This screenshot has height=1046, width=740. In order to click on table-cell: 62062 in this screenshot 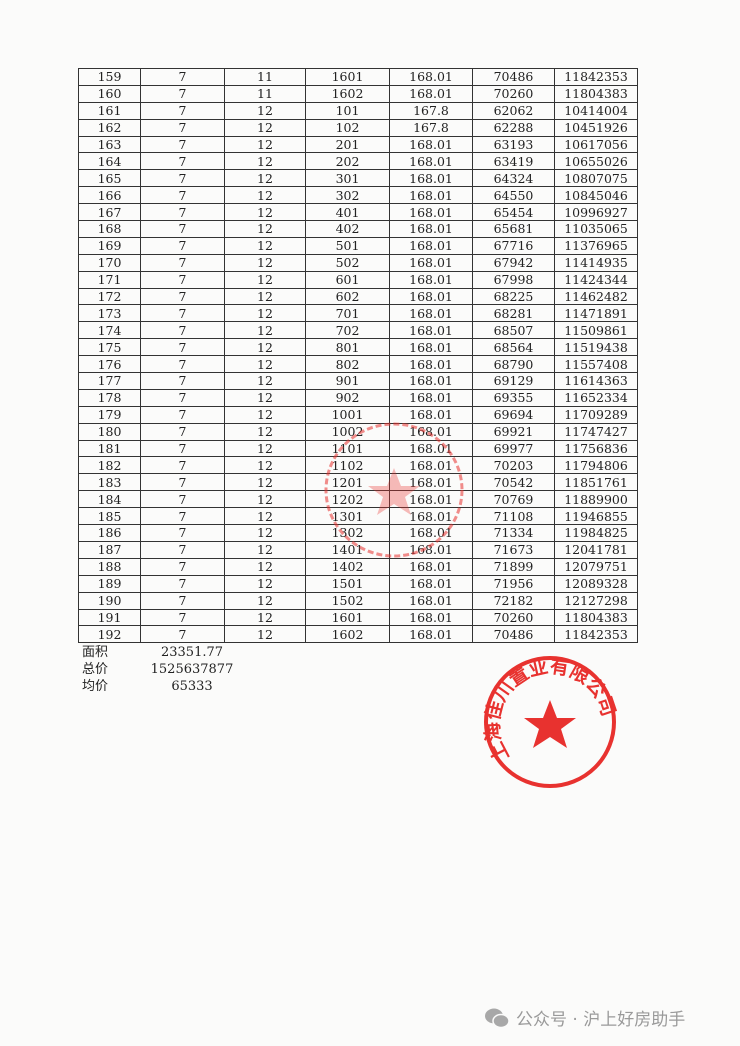, I will do `click(513, 110)`.